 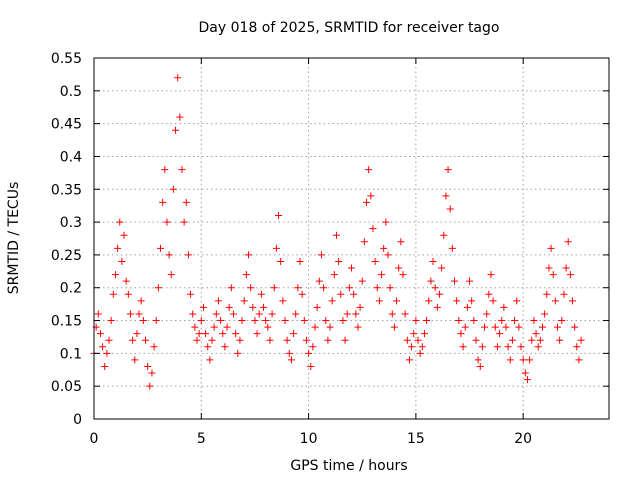 I want to click on y-tick-label: 0, so click(x=77, y=420).